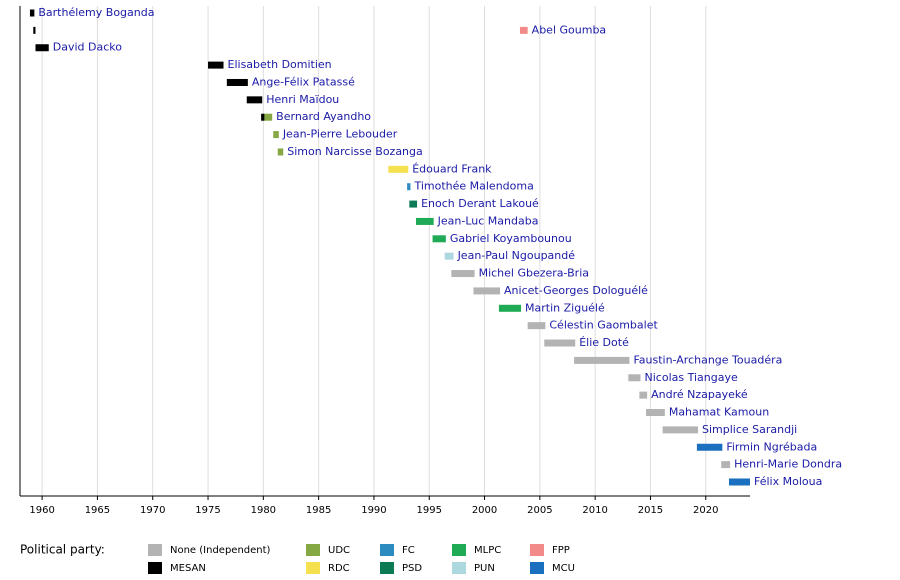 Image resolution: width=900 pixels, height=580 pixels. Describe the element at coordinates (188, 568) in the screenshot. I see `legend-label: MESAN` at that location.